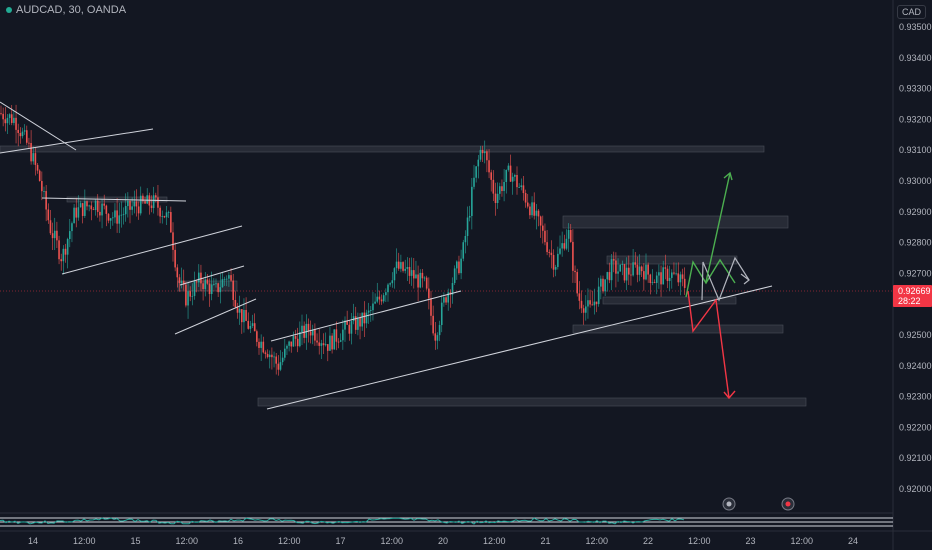  Describe the element at coordinates (519, 347) in the screenshot. I see `major-trendline-up` at that location.